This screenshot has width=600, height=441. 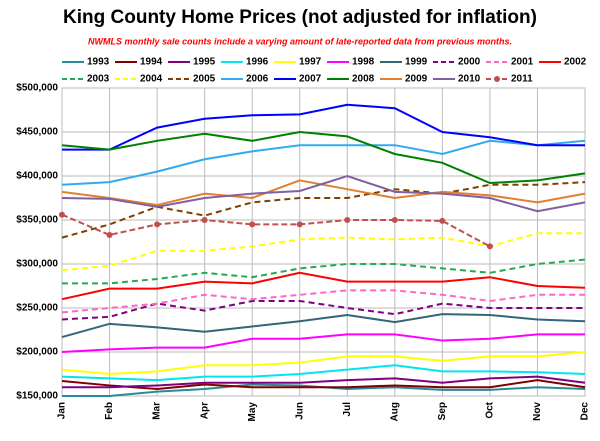 What do you see at coordinates (497, 79) in the screenshot?
I see `legend-marker` at bounding box center [497, 79].